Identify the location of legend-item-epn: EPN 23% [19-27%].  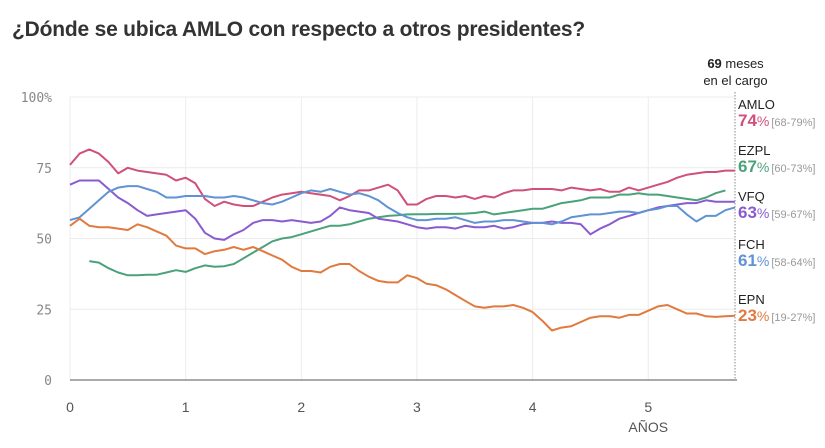
(776, 309).